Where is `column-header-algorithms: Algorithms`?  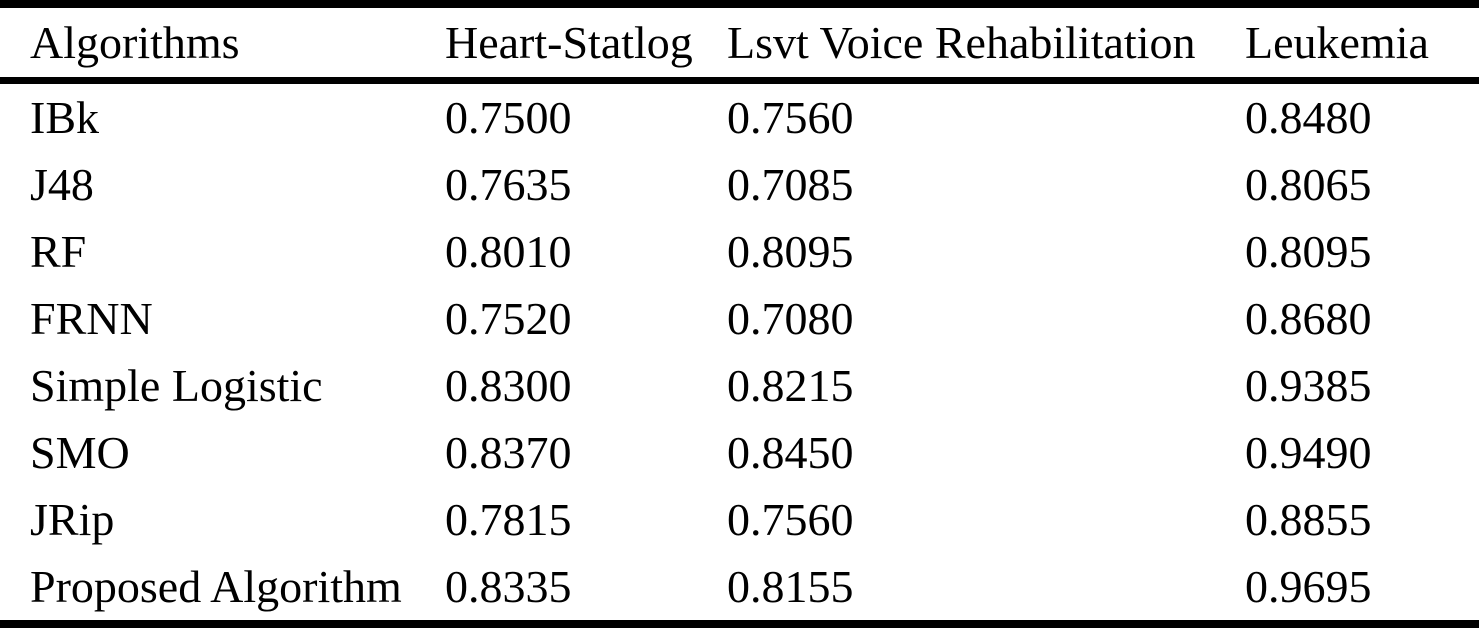
column-header-algorithms: Algorithms is located at coordinates (135, 42).